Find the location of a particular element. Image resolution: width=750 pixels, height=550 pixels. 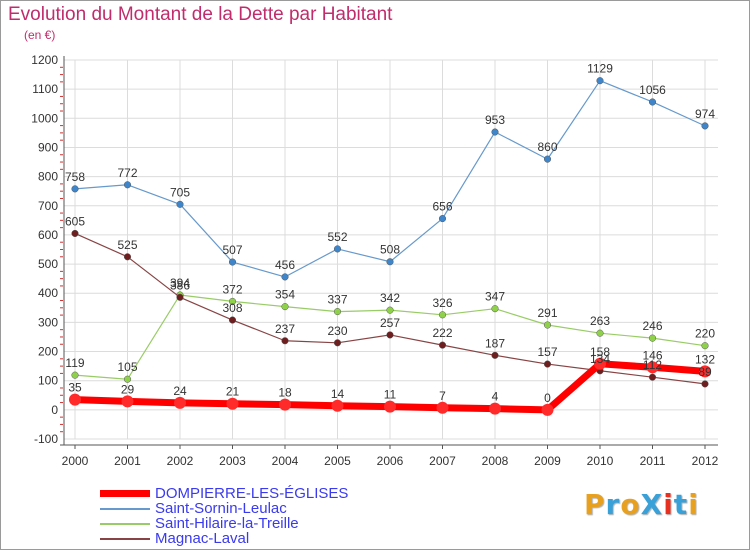

data-label: 953 is located at coordinates (495, 120).